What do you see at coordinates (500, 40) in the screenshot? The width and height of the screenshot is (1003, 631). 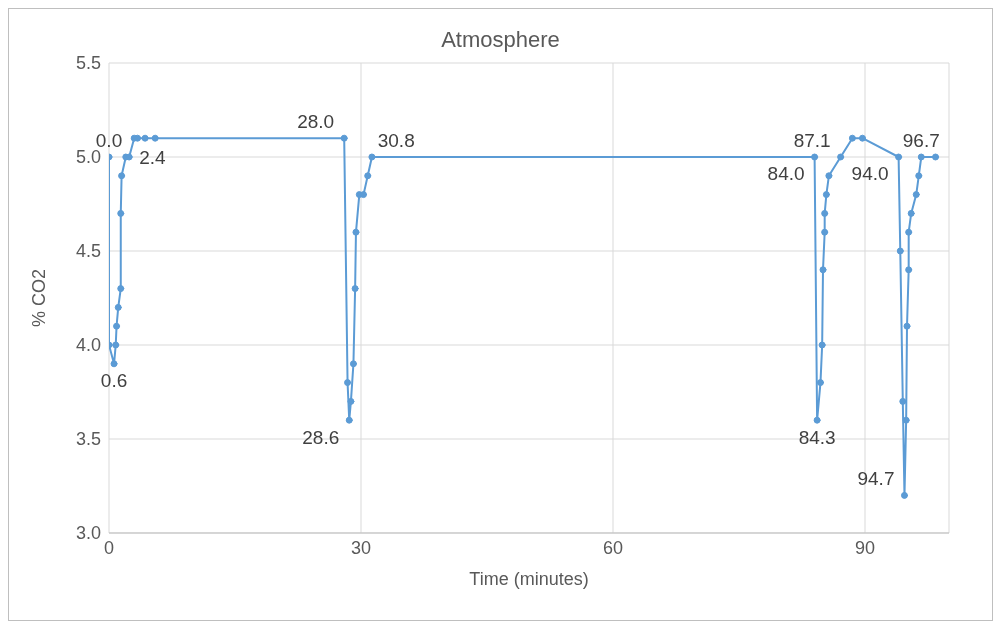 I see `chart-title: Atmosphere` at bounding box center [500, 40].